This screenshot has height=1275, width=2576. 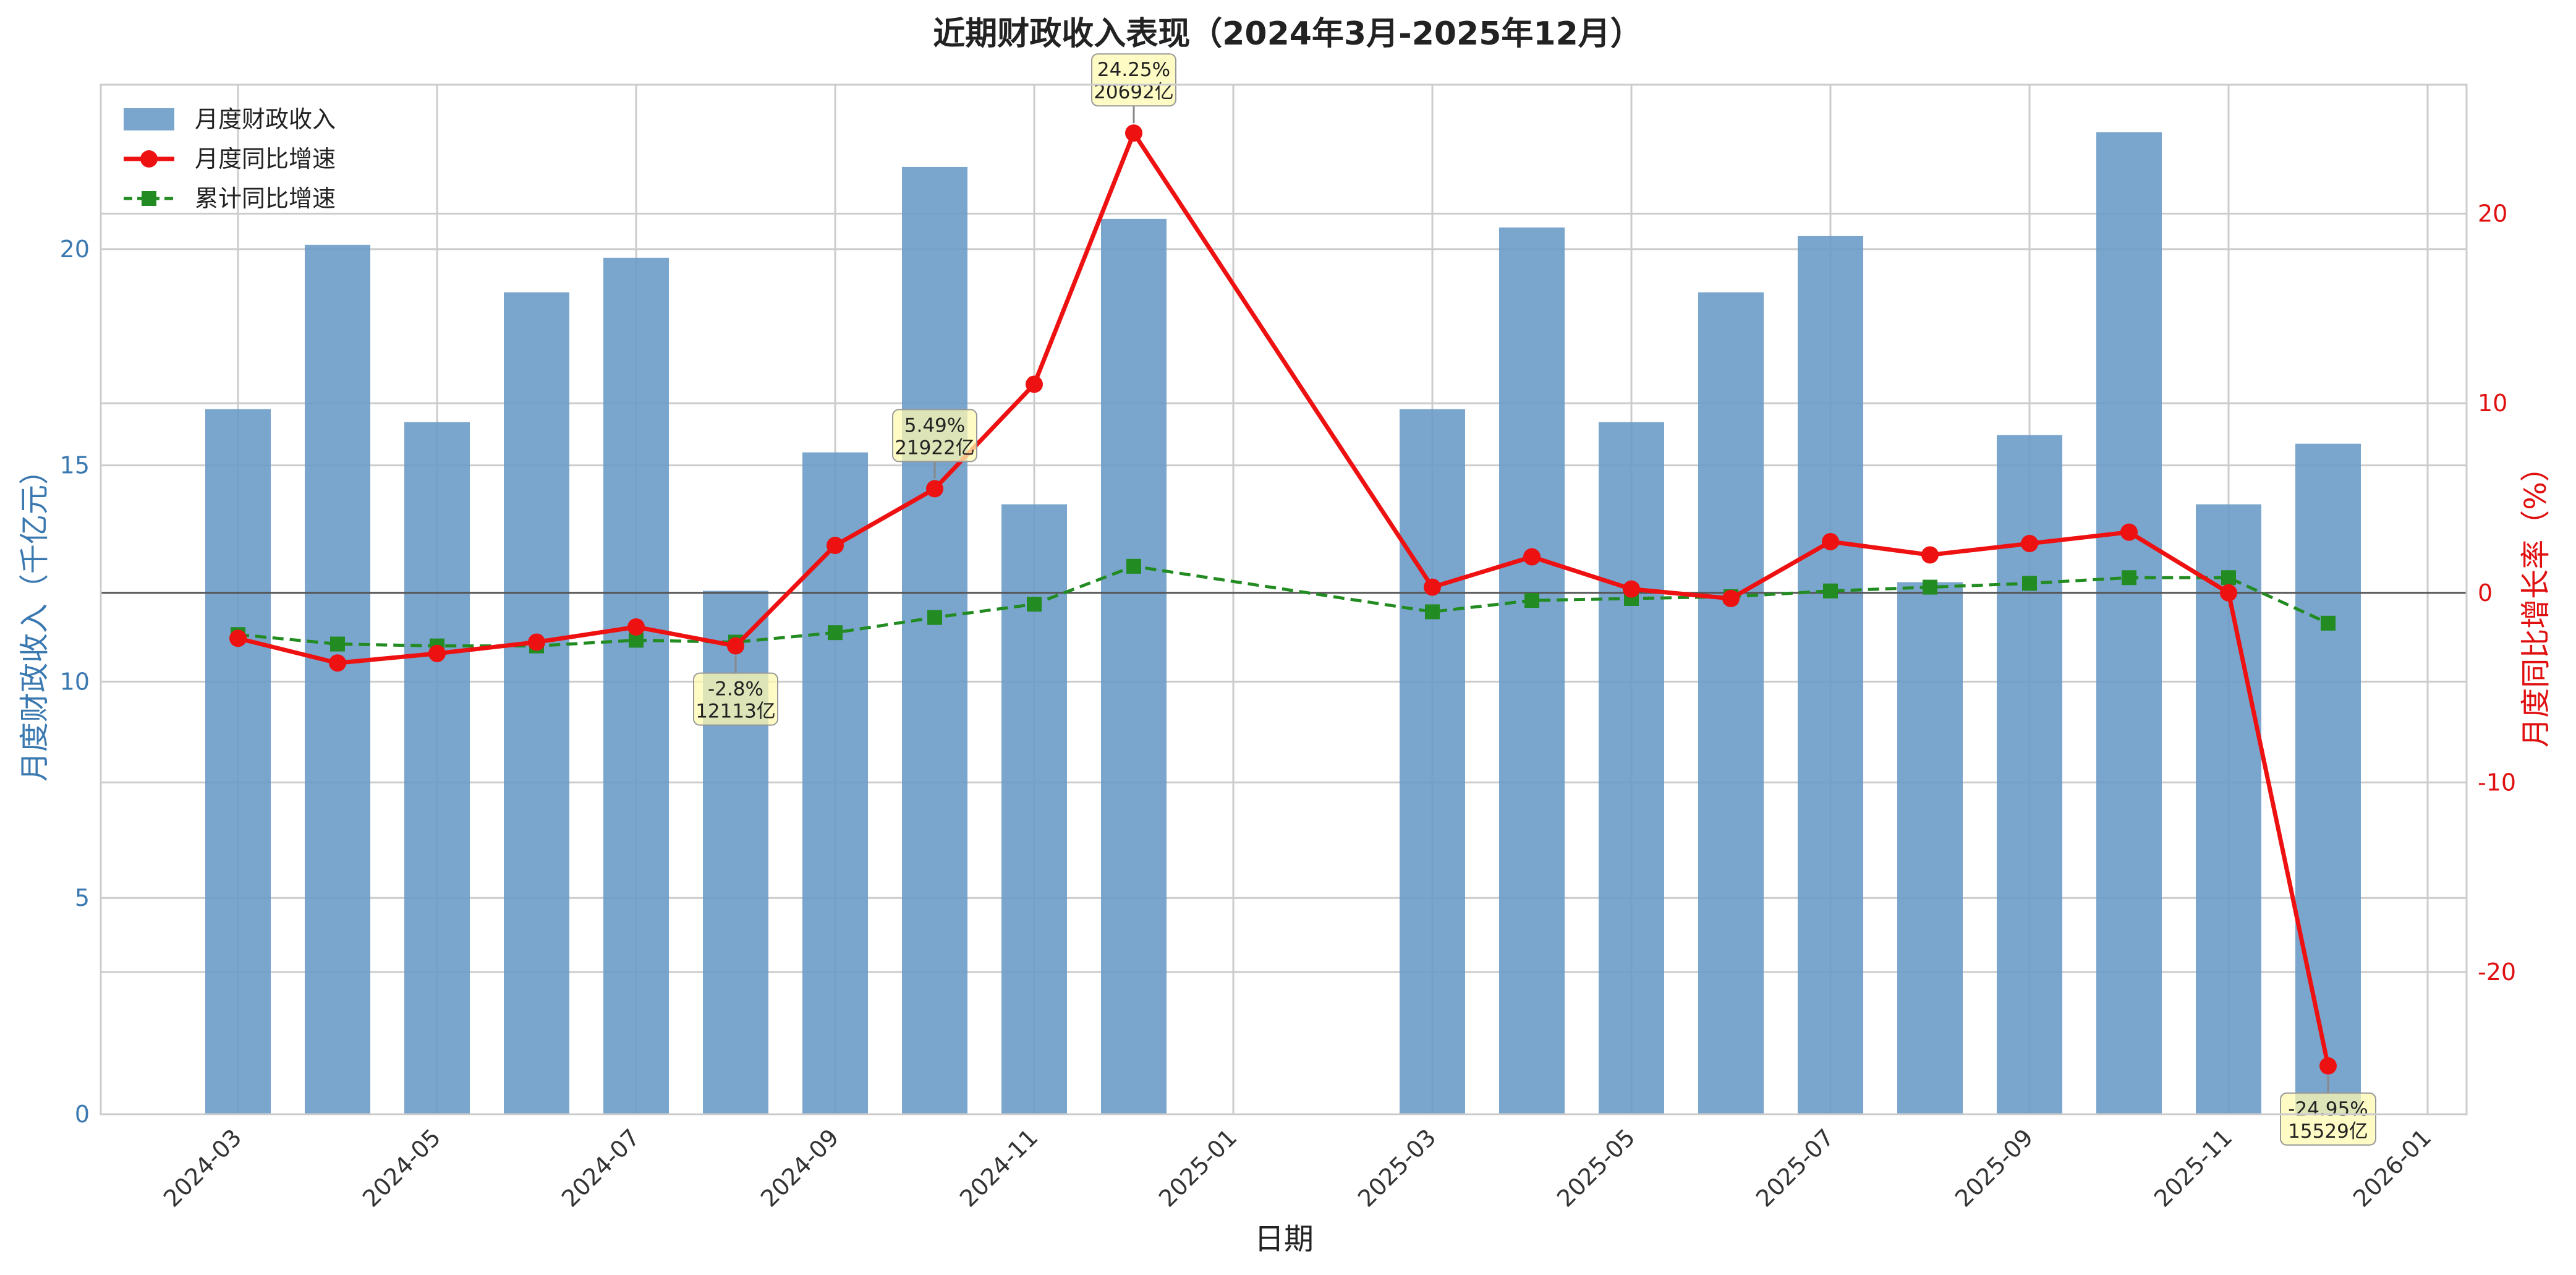 I want to click on y-tick-label-right: -10, so click(x=2497, y=782).